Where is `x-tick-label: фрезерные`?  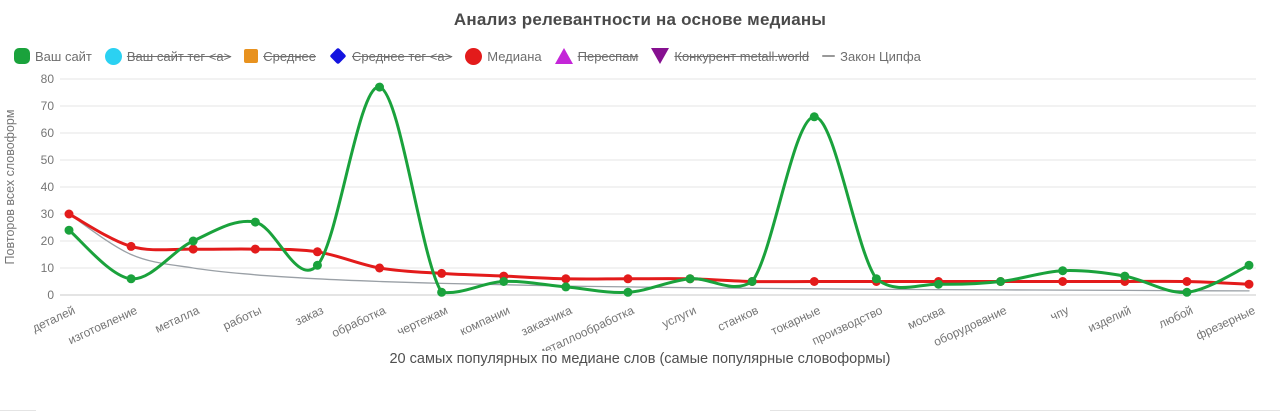
x-tick-label: фрезерные is located at coordinates (1226, 323).